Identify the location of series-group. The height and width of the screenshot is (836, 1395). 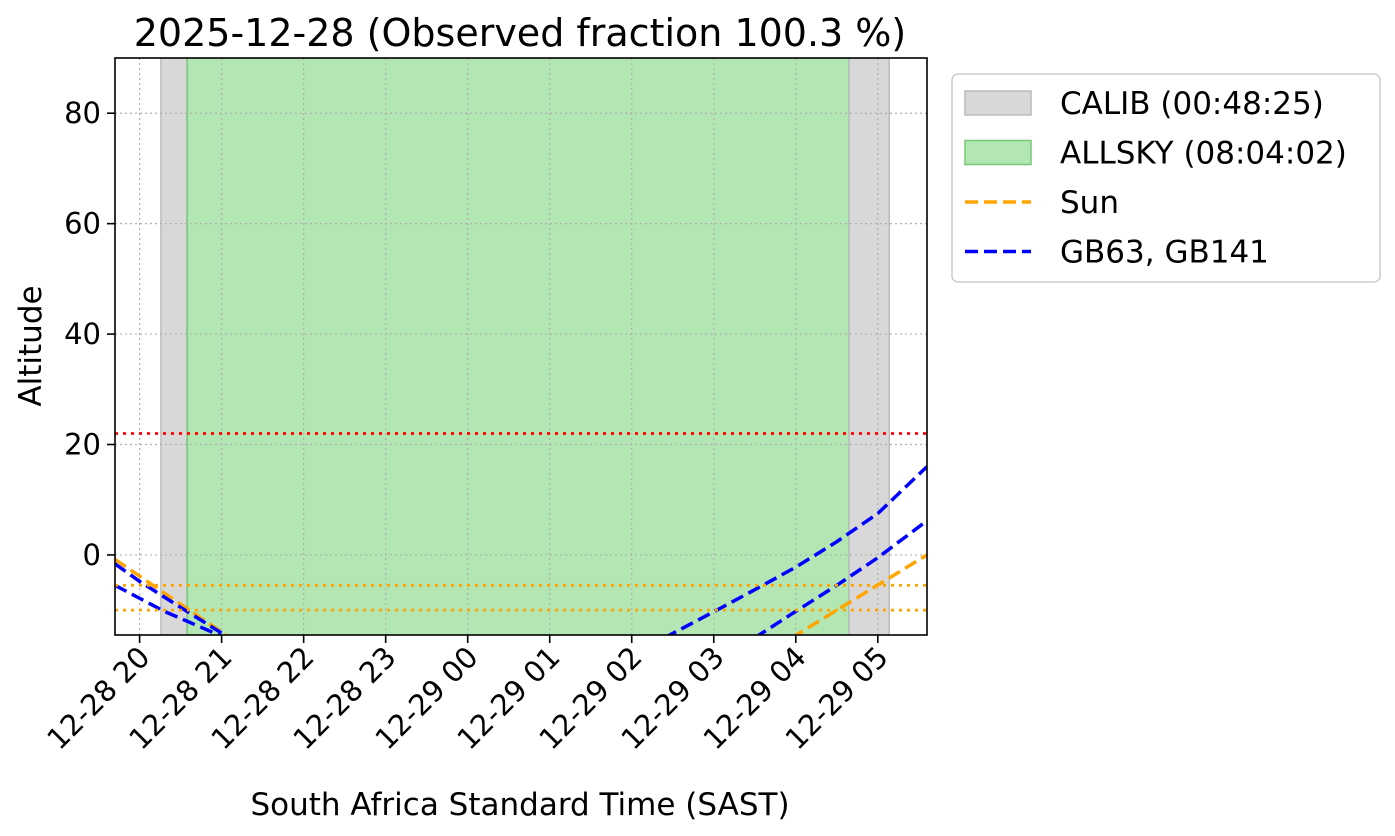
(521, 533).